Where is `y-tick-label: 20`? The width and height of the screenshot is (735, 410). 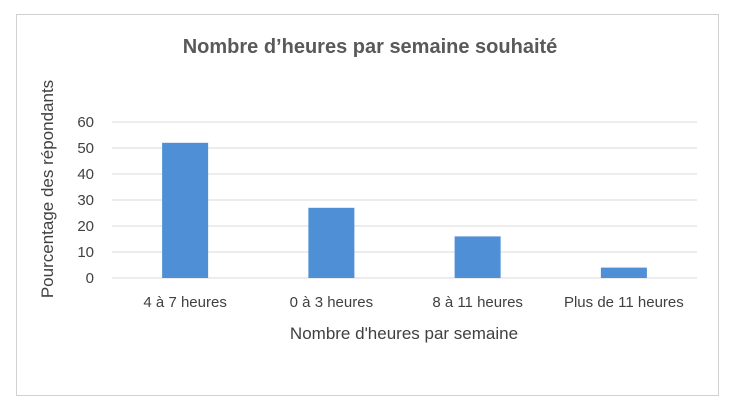
y-tick-label: 20 is located at coordinates (85, 226).